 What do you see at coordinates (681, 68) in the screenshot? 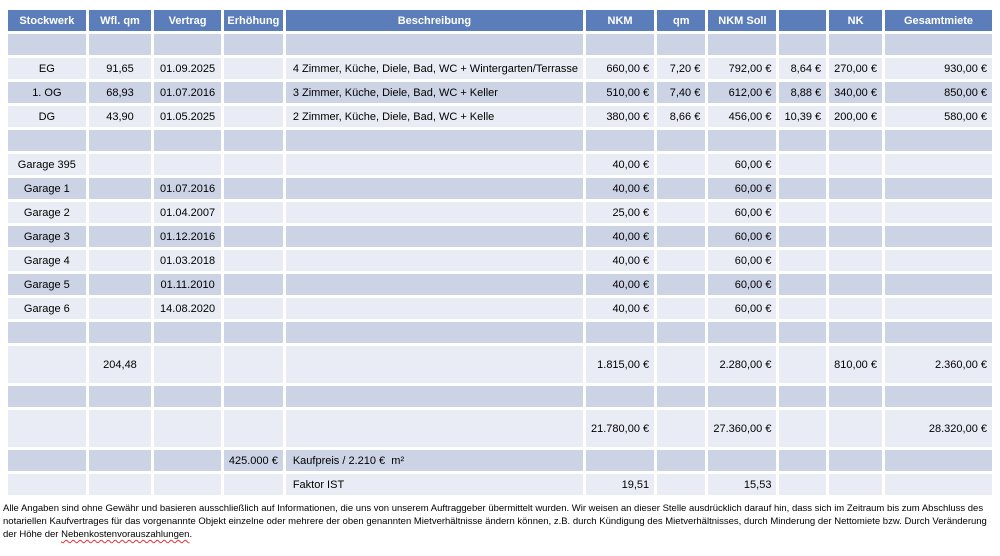
I see `cell-qm: 7,20 €` at bounding box center [681, 68].